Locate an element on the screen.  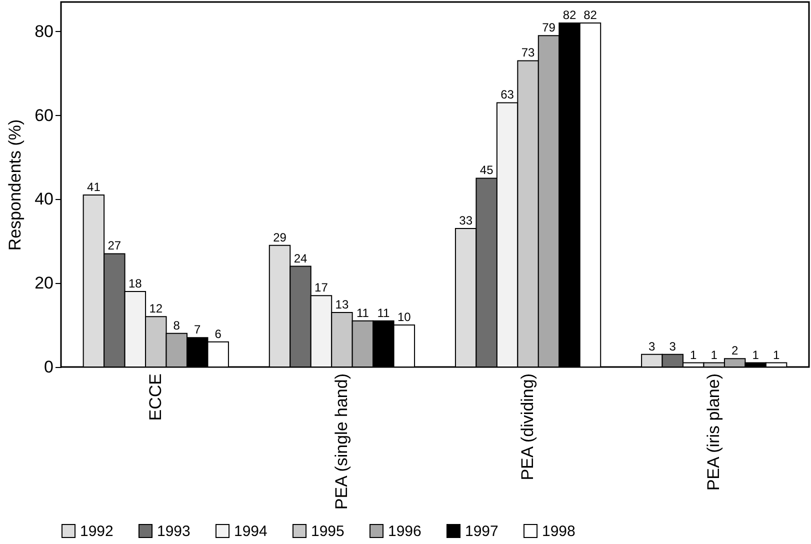
x-tick-label: ECCE is located at coordinates (155, 397).